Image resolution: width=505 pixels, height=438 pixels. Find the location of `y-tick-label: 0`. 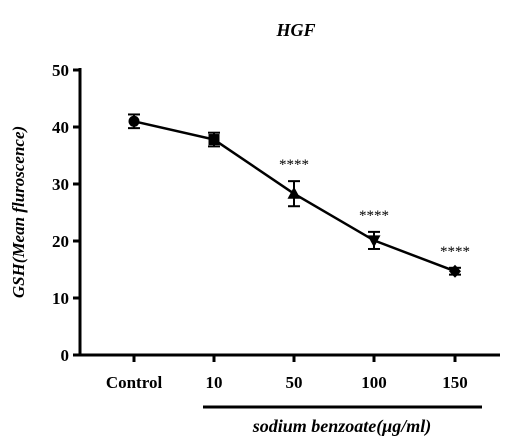

y-tick-label: 0 is located at coordinates (65, 355).